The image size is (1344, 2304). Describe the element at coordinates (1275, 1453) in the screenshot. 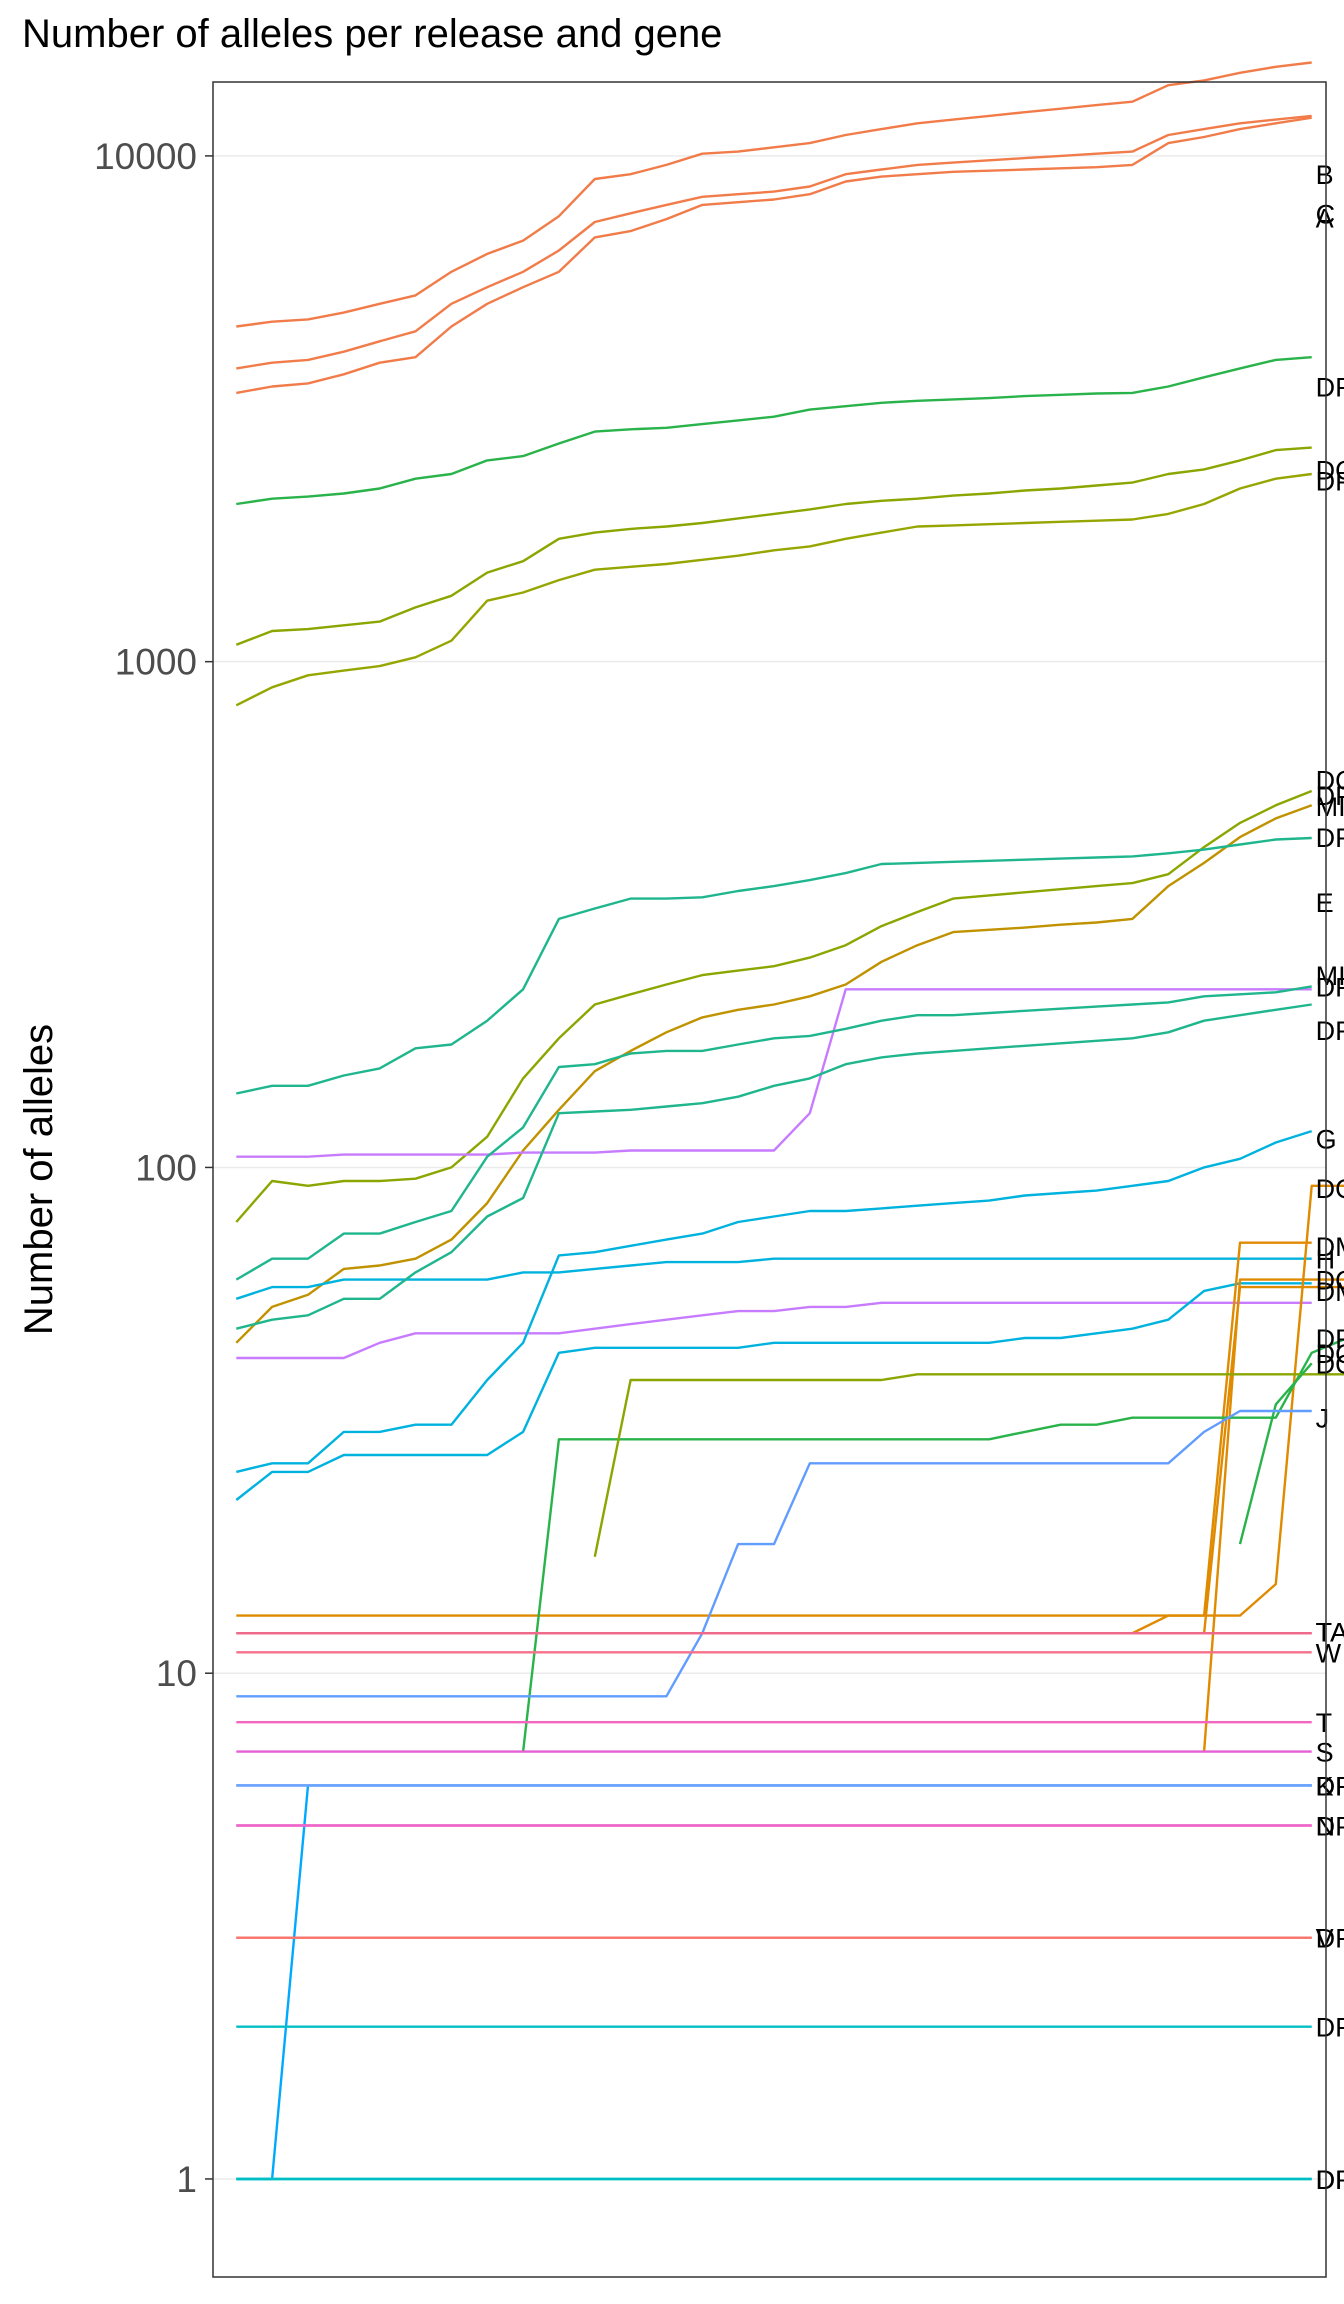

I see `series-line-dqb2` at that location.